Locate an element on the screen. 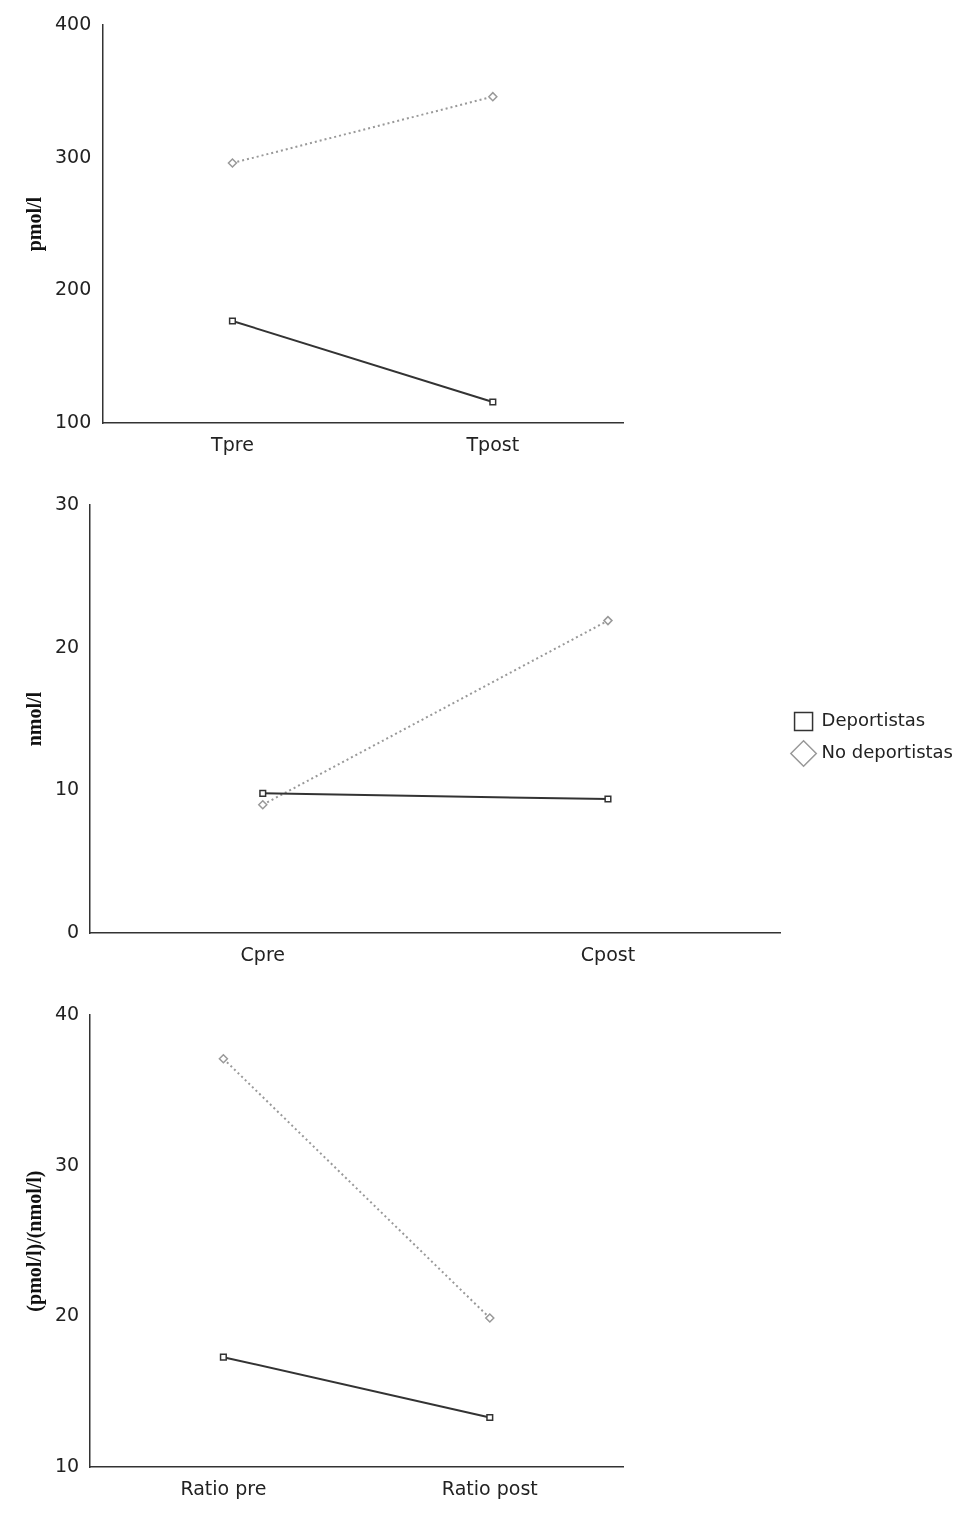 Image resolution: width=963 pixels, height=1524 pixels. y-axis-title: nmol/l is located at coordinates (34, 719).